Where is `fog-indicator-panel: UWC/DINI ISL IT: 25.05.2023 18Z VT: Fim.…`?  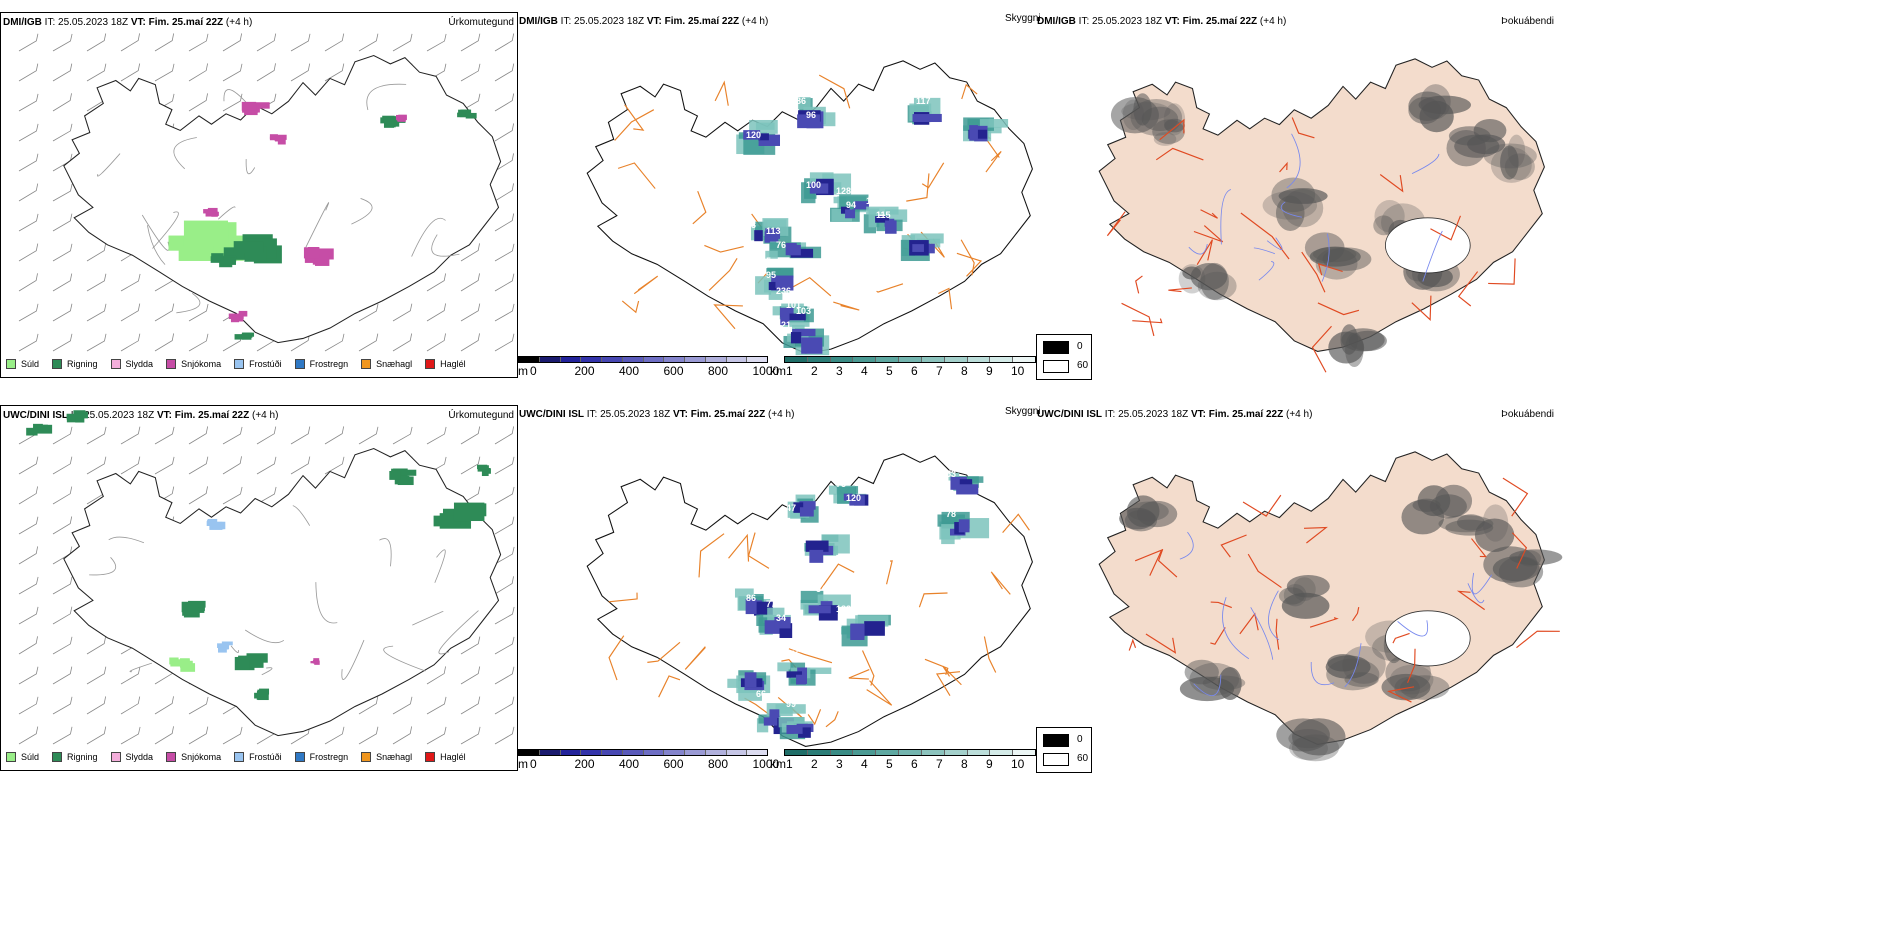 fog-indicator-panel: UWC/DINI ISL IT: 25.05.2023 18Z VT: Fim.… is located at coordinates (1299, 595).